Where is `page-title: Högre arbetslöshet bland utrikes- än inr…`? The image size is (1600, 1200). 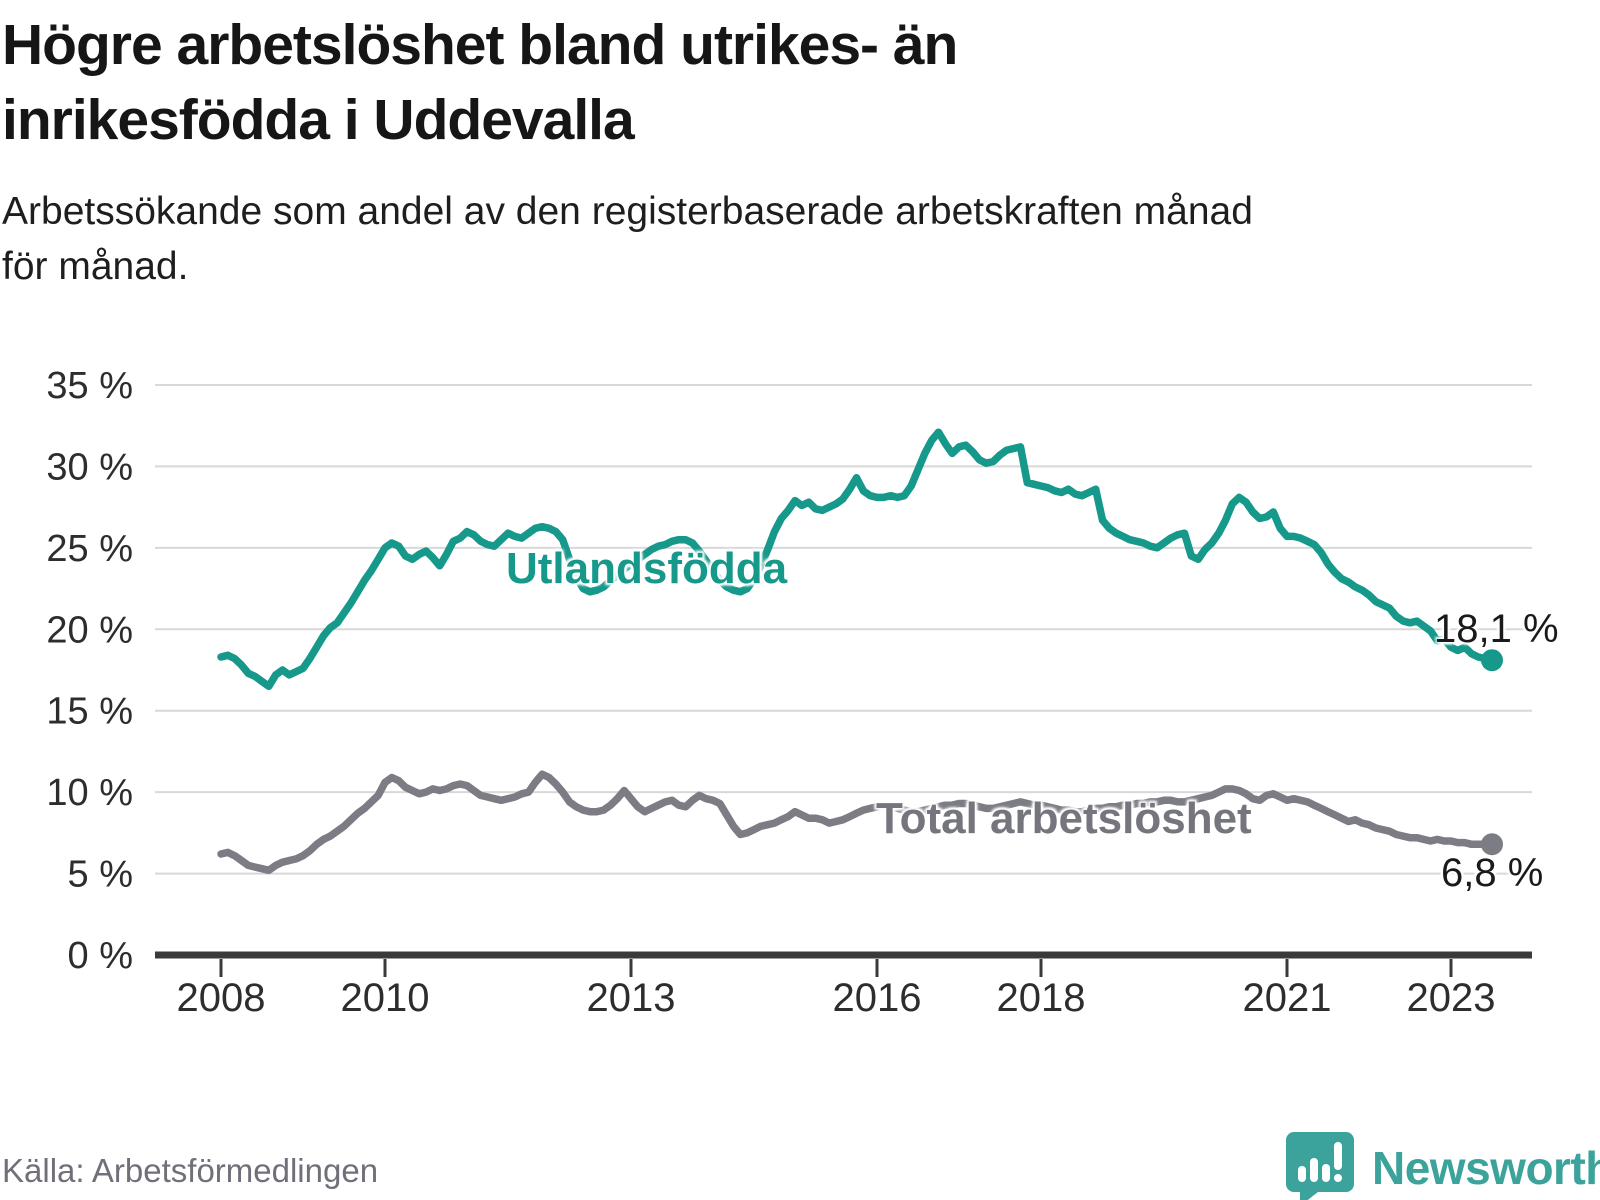
page-title: Högre arbetslöshet bland utrikes- än inr… is located at coordinates (782, 83).